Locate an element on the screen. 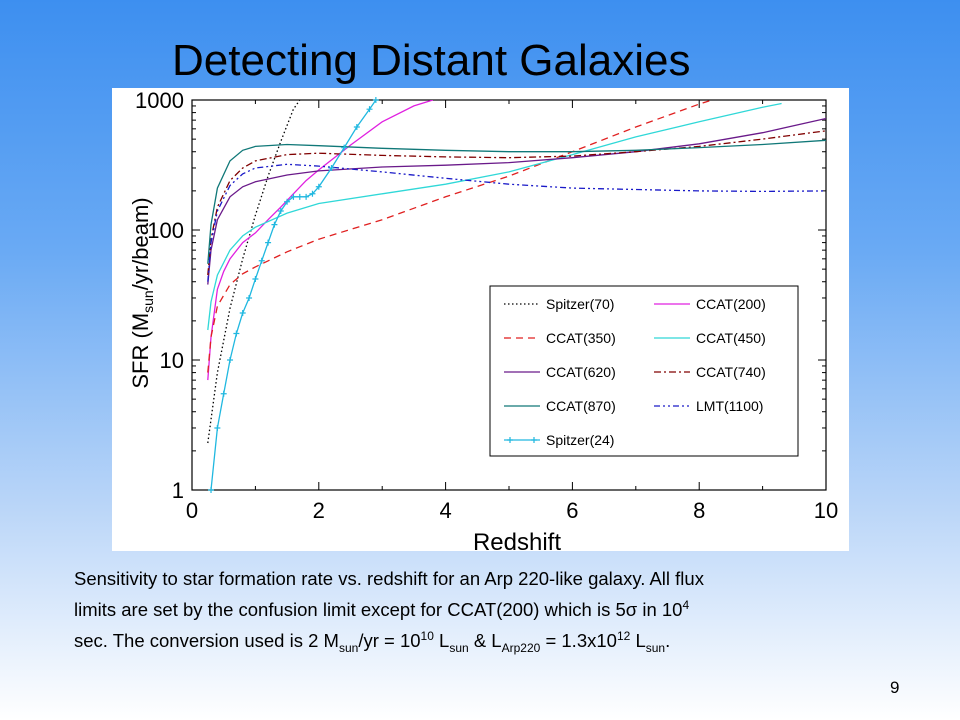 The height and width of the screenshot is (720, 960). legend-label: LMT(1100) is located at coordinates (729, 406).